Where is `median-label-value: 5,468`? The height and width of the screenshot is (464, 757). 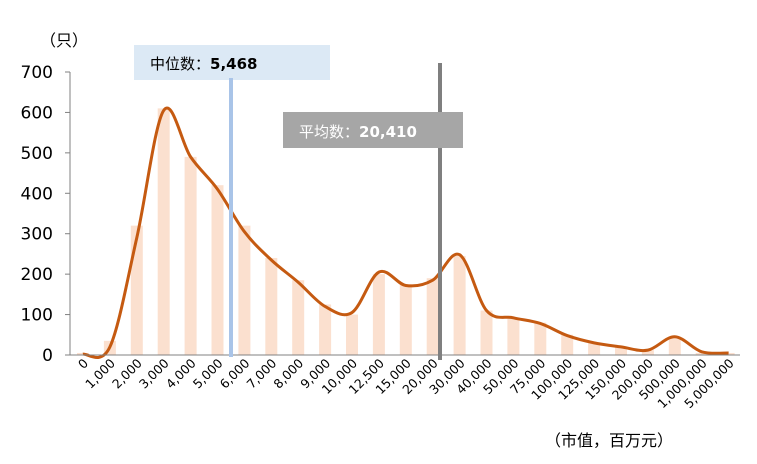 median-label-value: 5,468 is located at coordinates (233, 64).